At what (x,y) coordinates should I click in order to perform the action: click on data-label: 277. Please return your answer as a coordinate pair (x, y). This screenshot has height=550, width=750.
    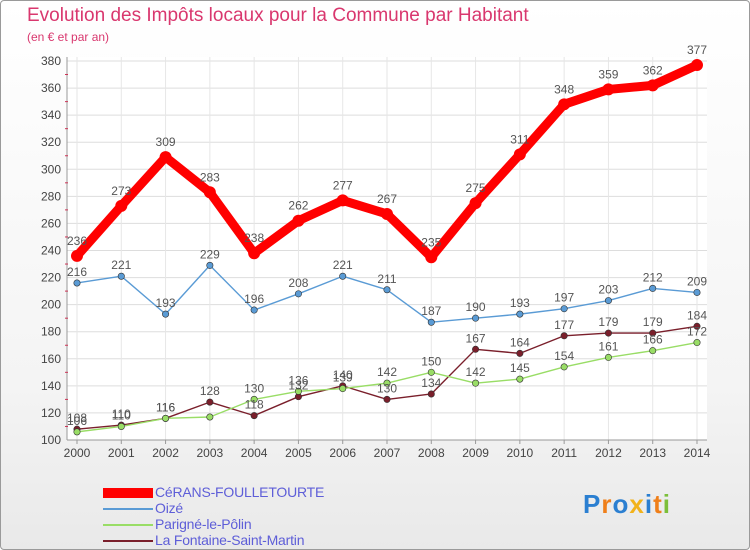
    Looking at the image, I should click on (343, 185).